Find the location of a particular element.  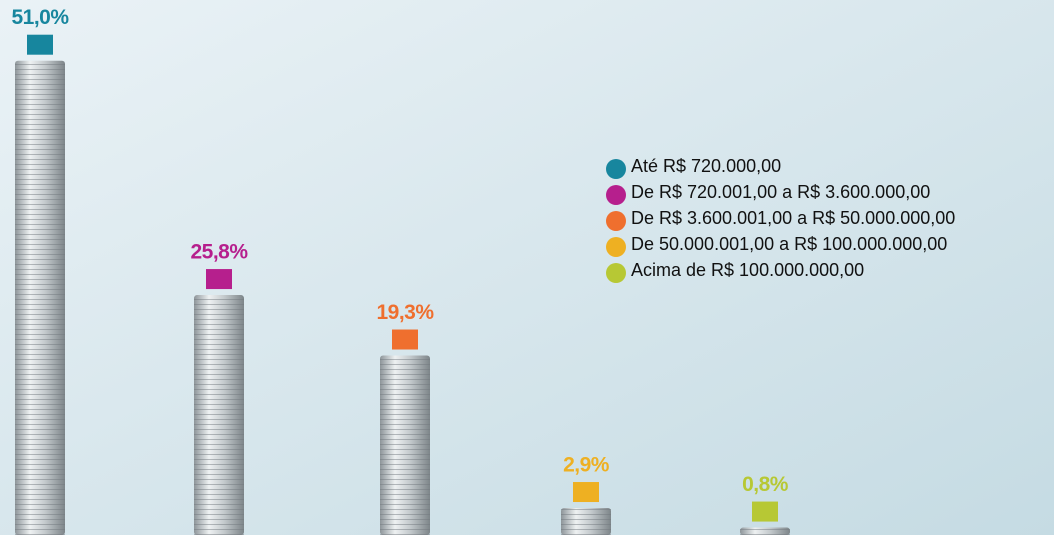

value-label: 0,8% is located at coordinates (765, 484).